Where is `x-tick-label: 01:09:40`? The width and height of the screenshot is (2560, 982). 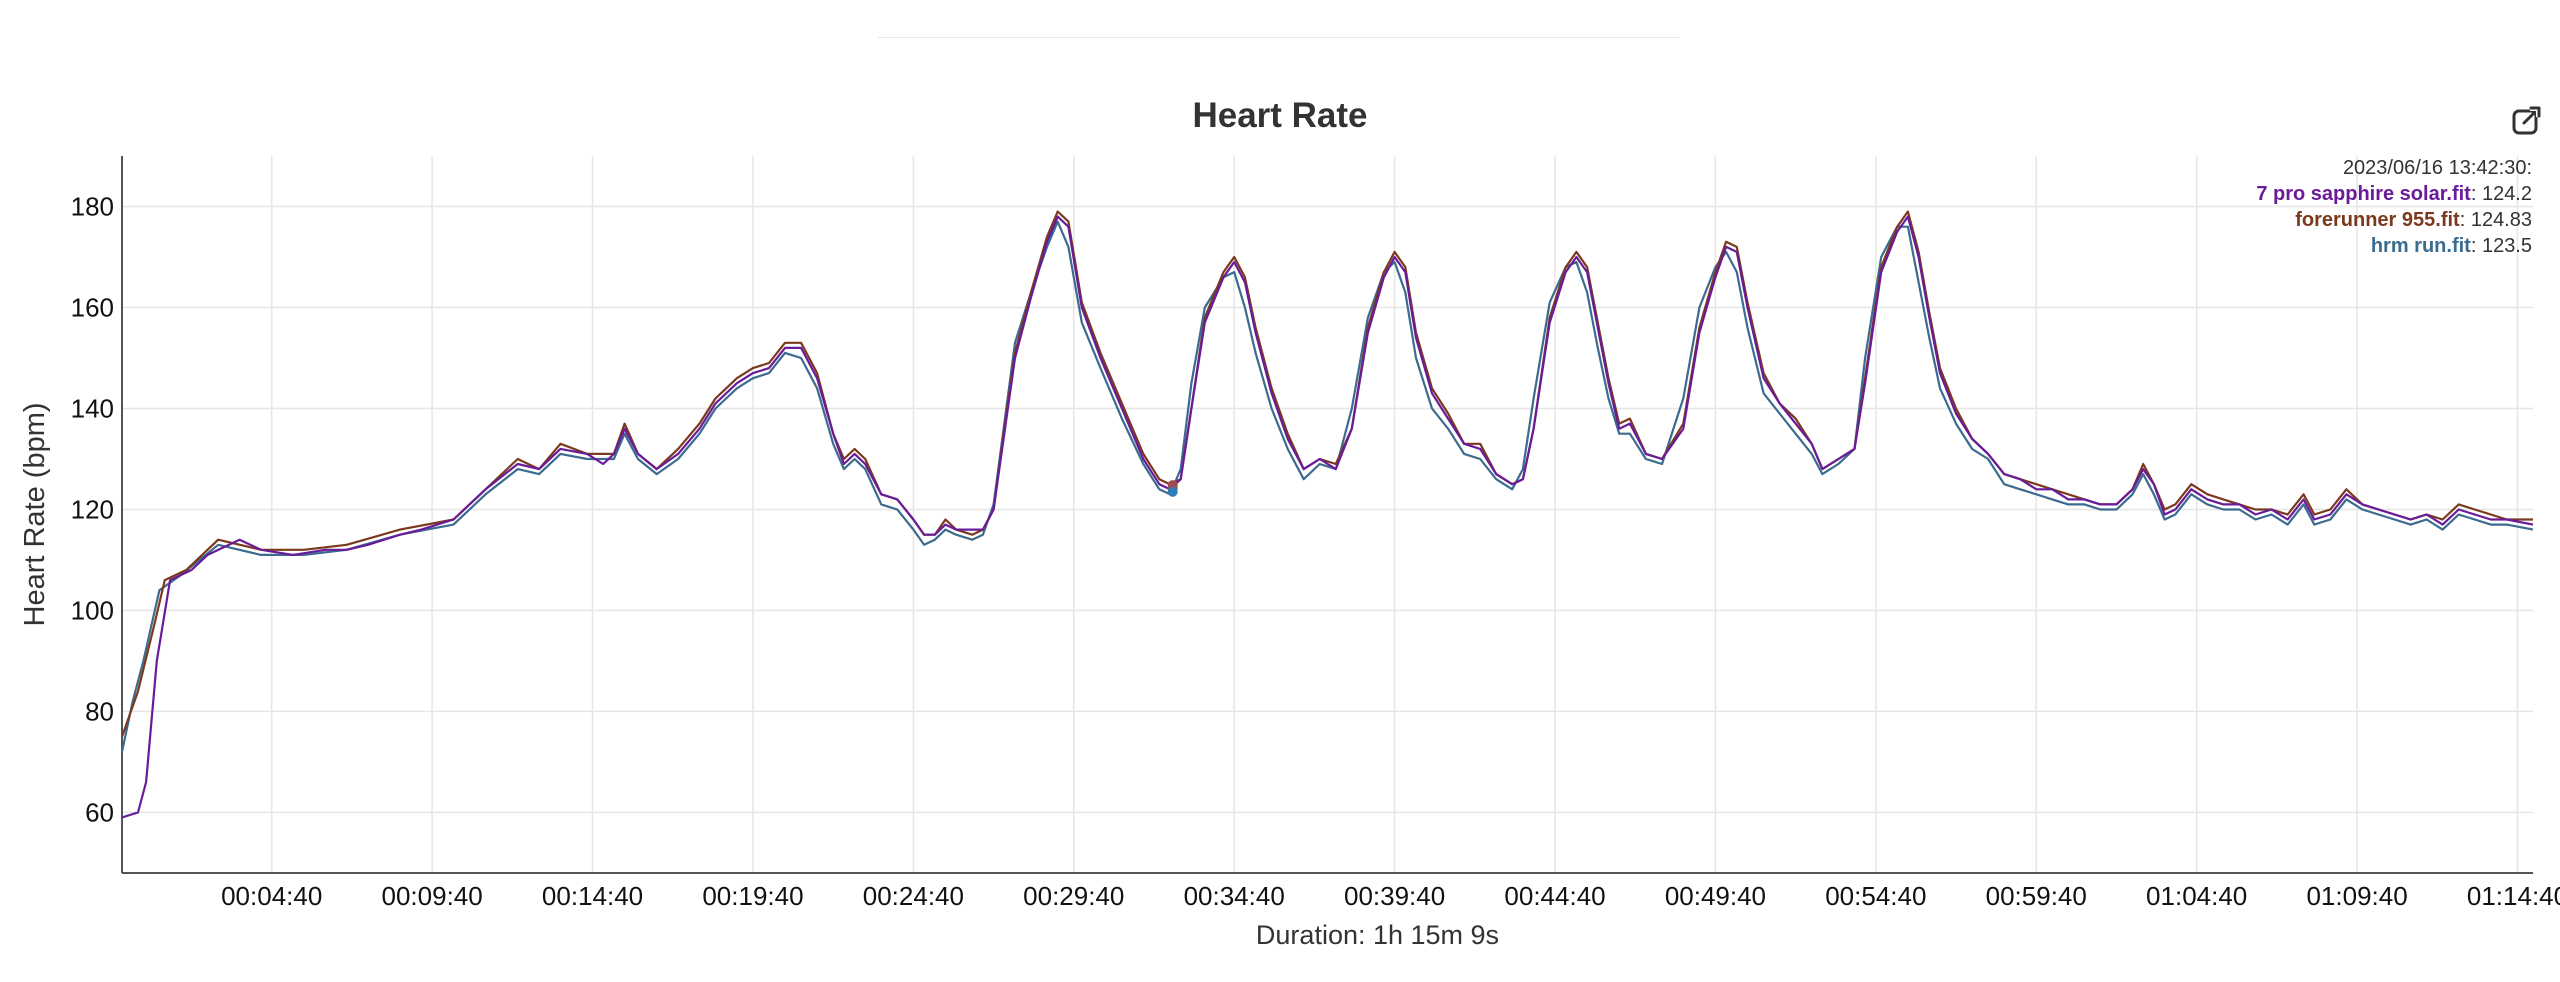 x-tick-label: 01:09:40 is located at coordinates (2356, 896).